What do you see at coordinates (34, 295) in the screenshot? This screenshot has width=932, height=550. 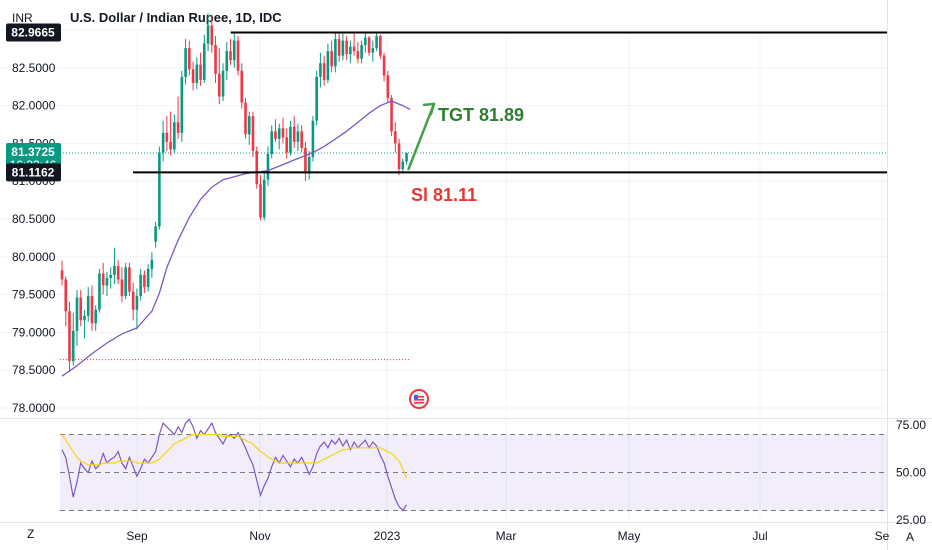 I see `price-tick-label: 79.5000` at bounding box center [34, 295].